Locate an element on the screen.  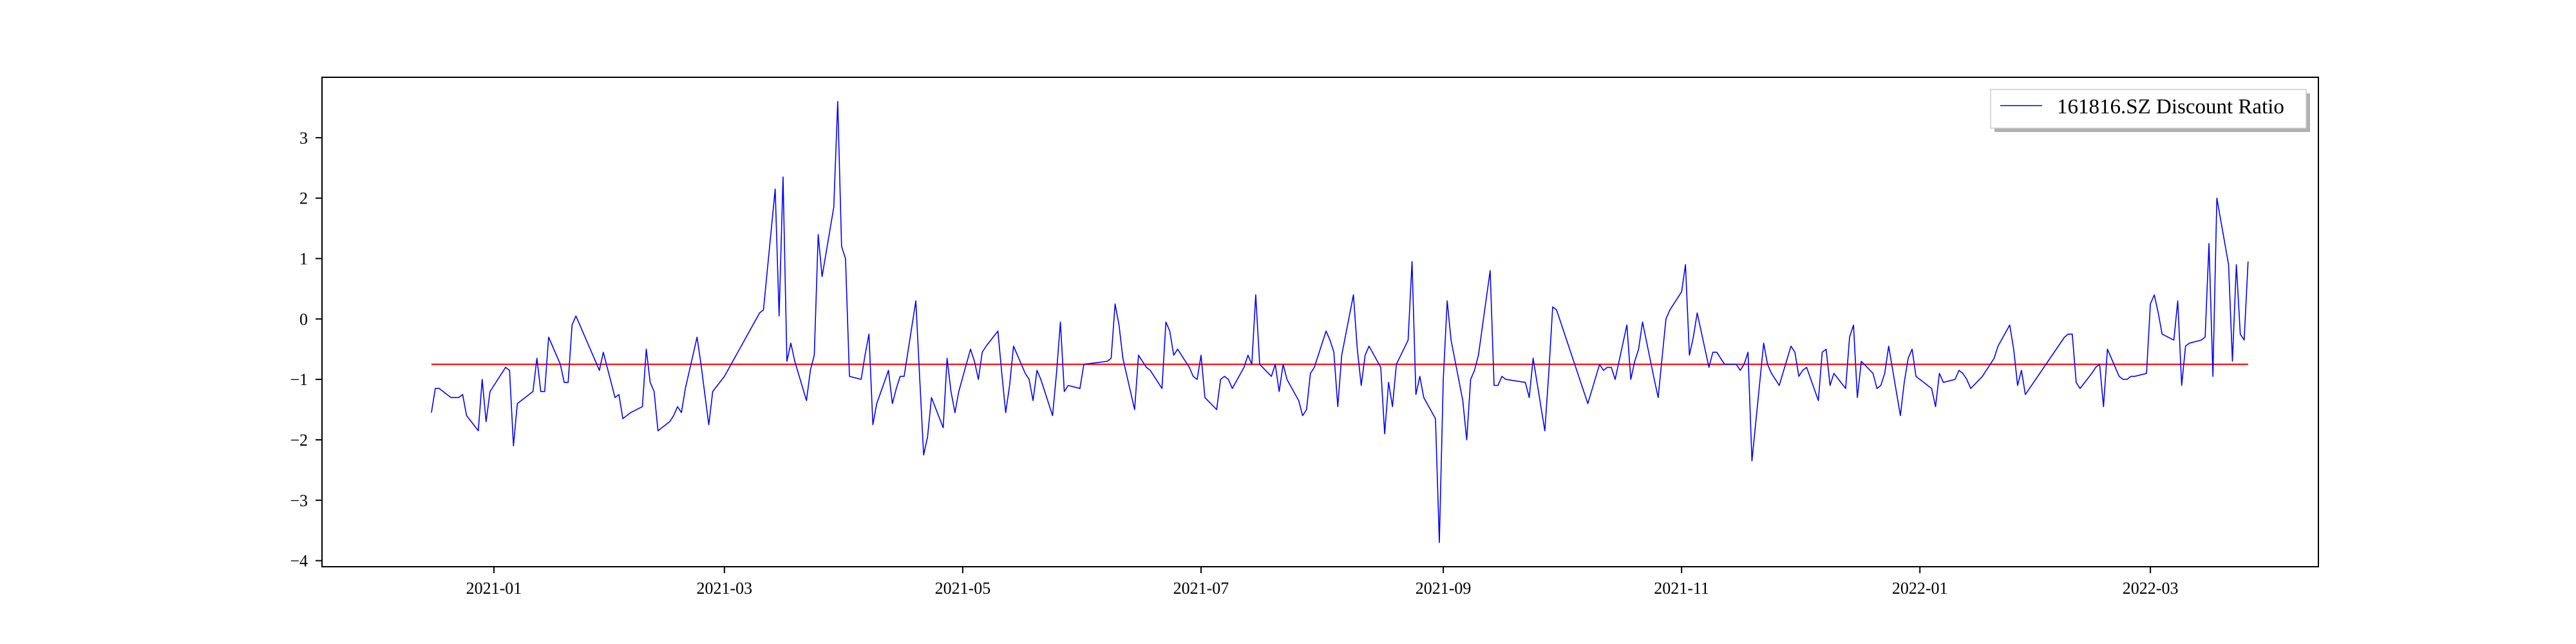
y-tick-label: −2 is located at coordinates (299, 441).